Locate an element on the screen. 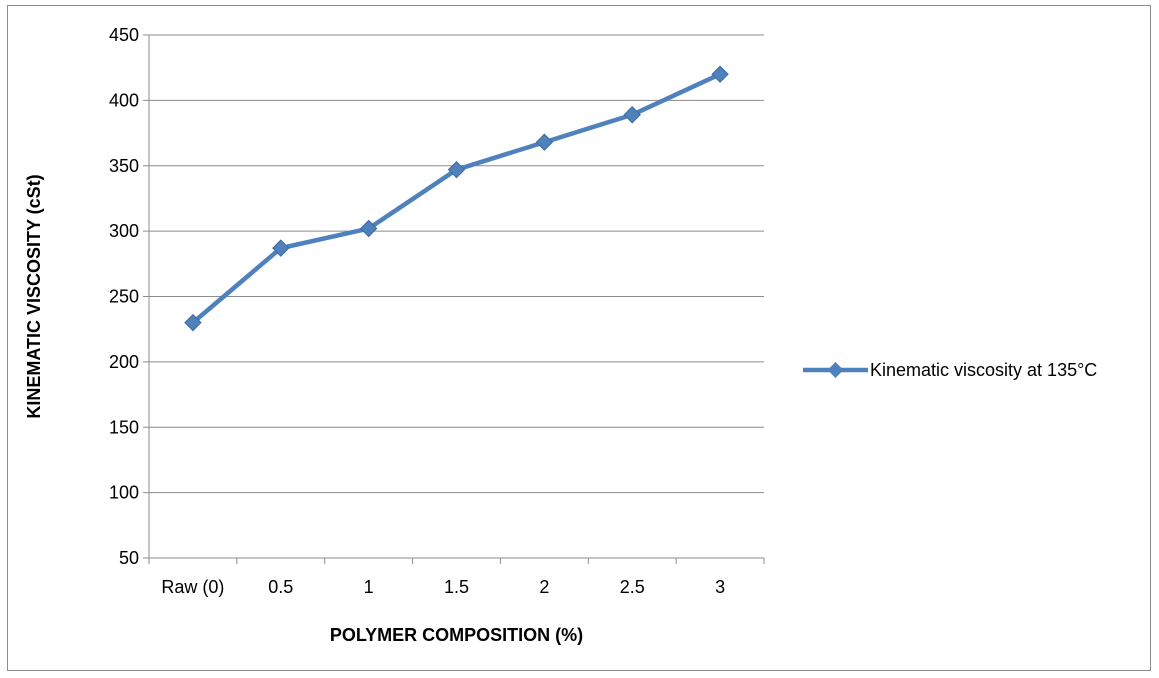 This screenshot has height=678, width=1159. x-tick-label: 1 is located at coordinates (369, 587).